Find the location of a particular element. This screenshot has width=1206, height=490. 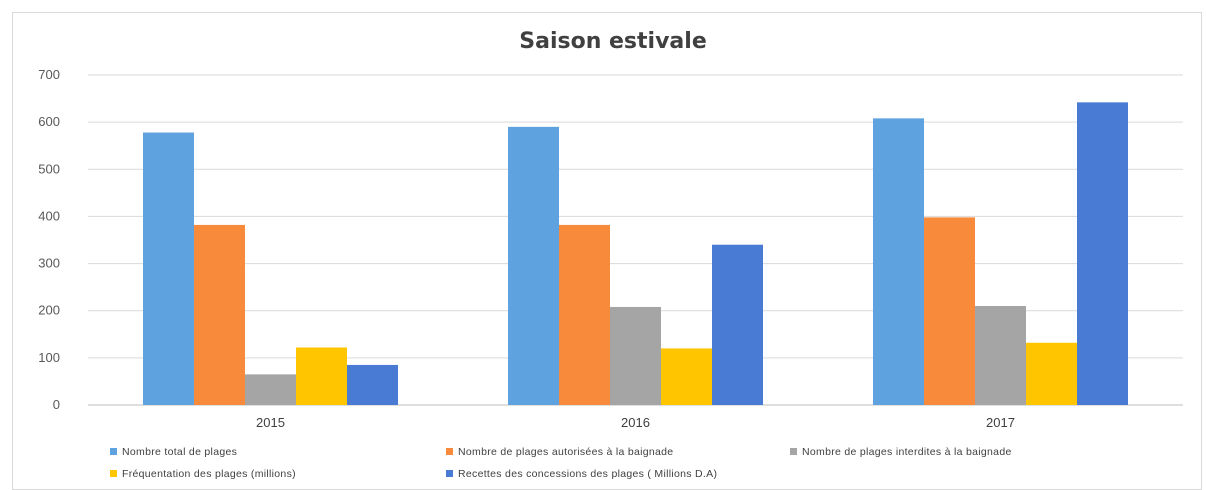

y-tick-label: 300 is located at coordinates (49, 263).